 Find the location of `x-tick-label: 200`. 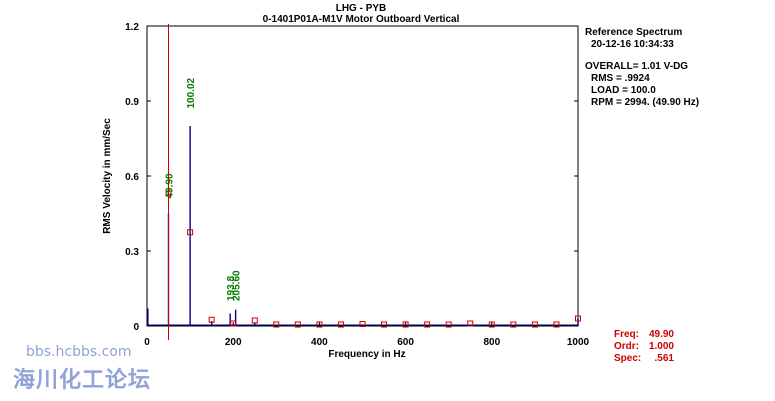

x-tick-label: 200 is located at coordinates (233, 342).